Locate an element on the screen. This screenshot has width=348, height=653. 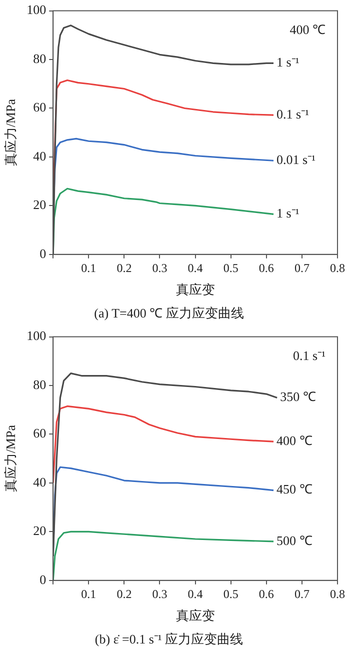
series-label: 500 ℃ is located at coordinates (294, 540).